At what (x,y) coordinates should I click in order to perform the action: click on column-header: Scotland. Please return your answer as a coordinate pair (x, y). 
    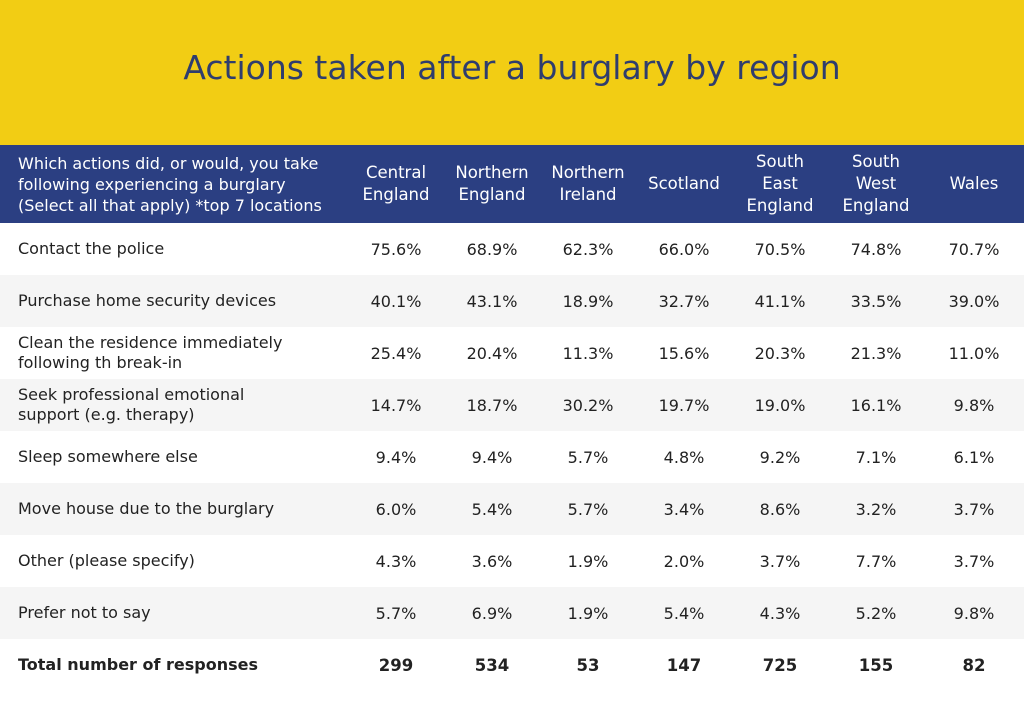
    Looking at the image, I should click on (684, 183).